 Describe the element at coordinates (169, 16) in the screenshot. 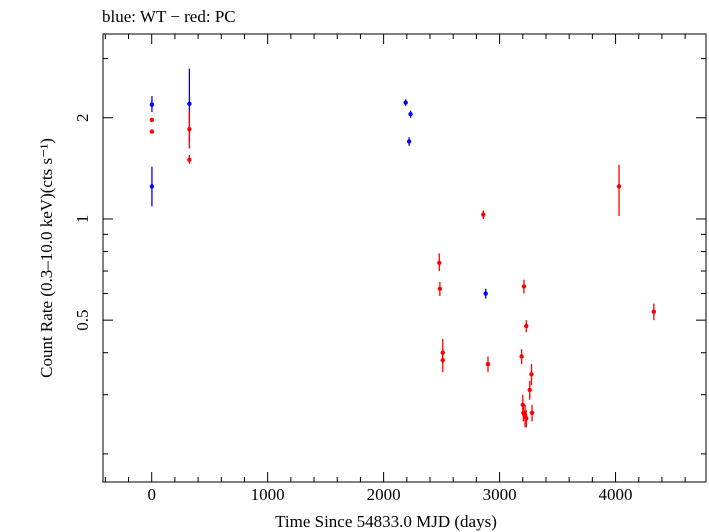

I see `chart-title: blue: WT − red: PC` at that location.